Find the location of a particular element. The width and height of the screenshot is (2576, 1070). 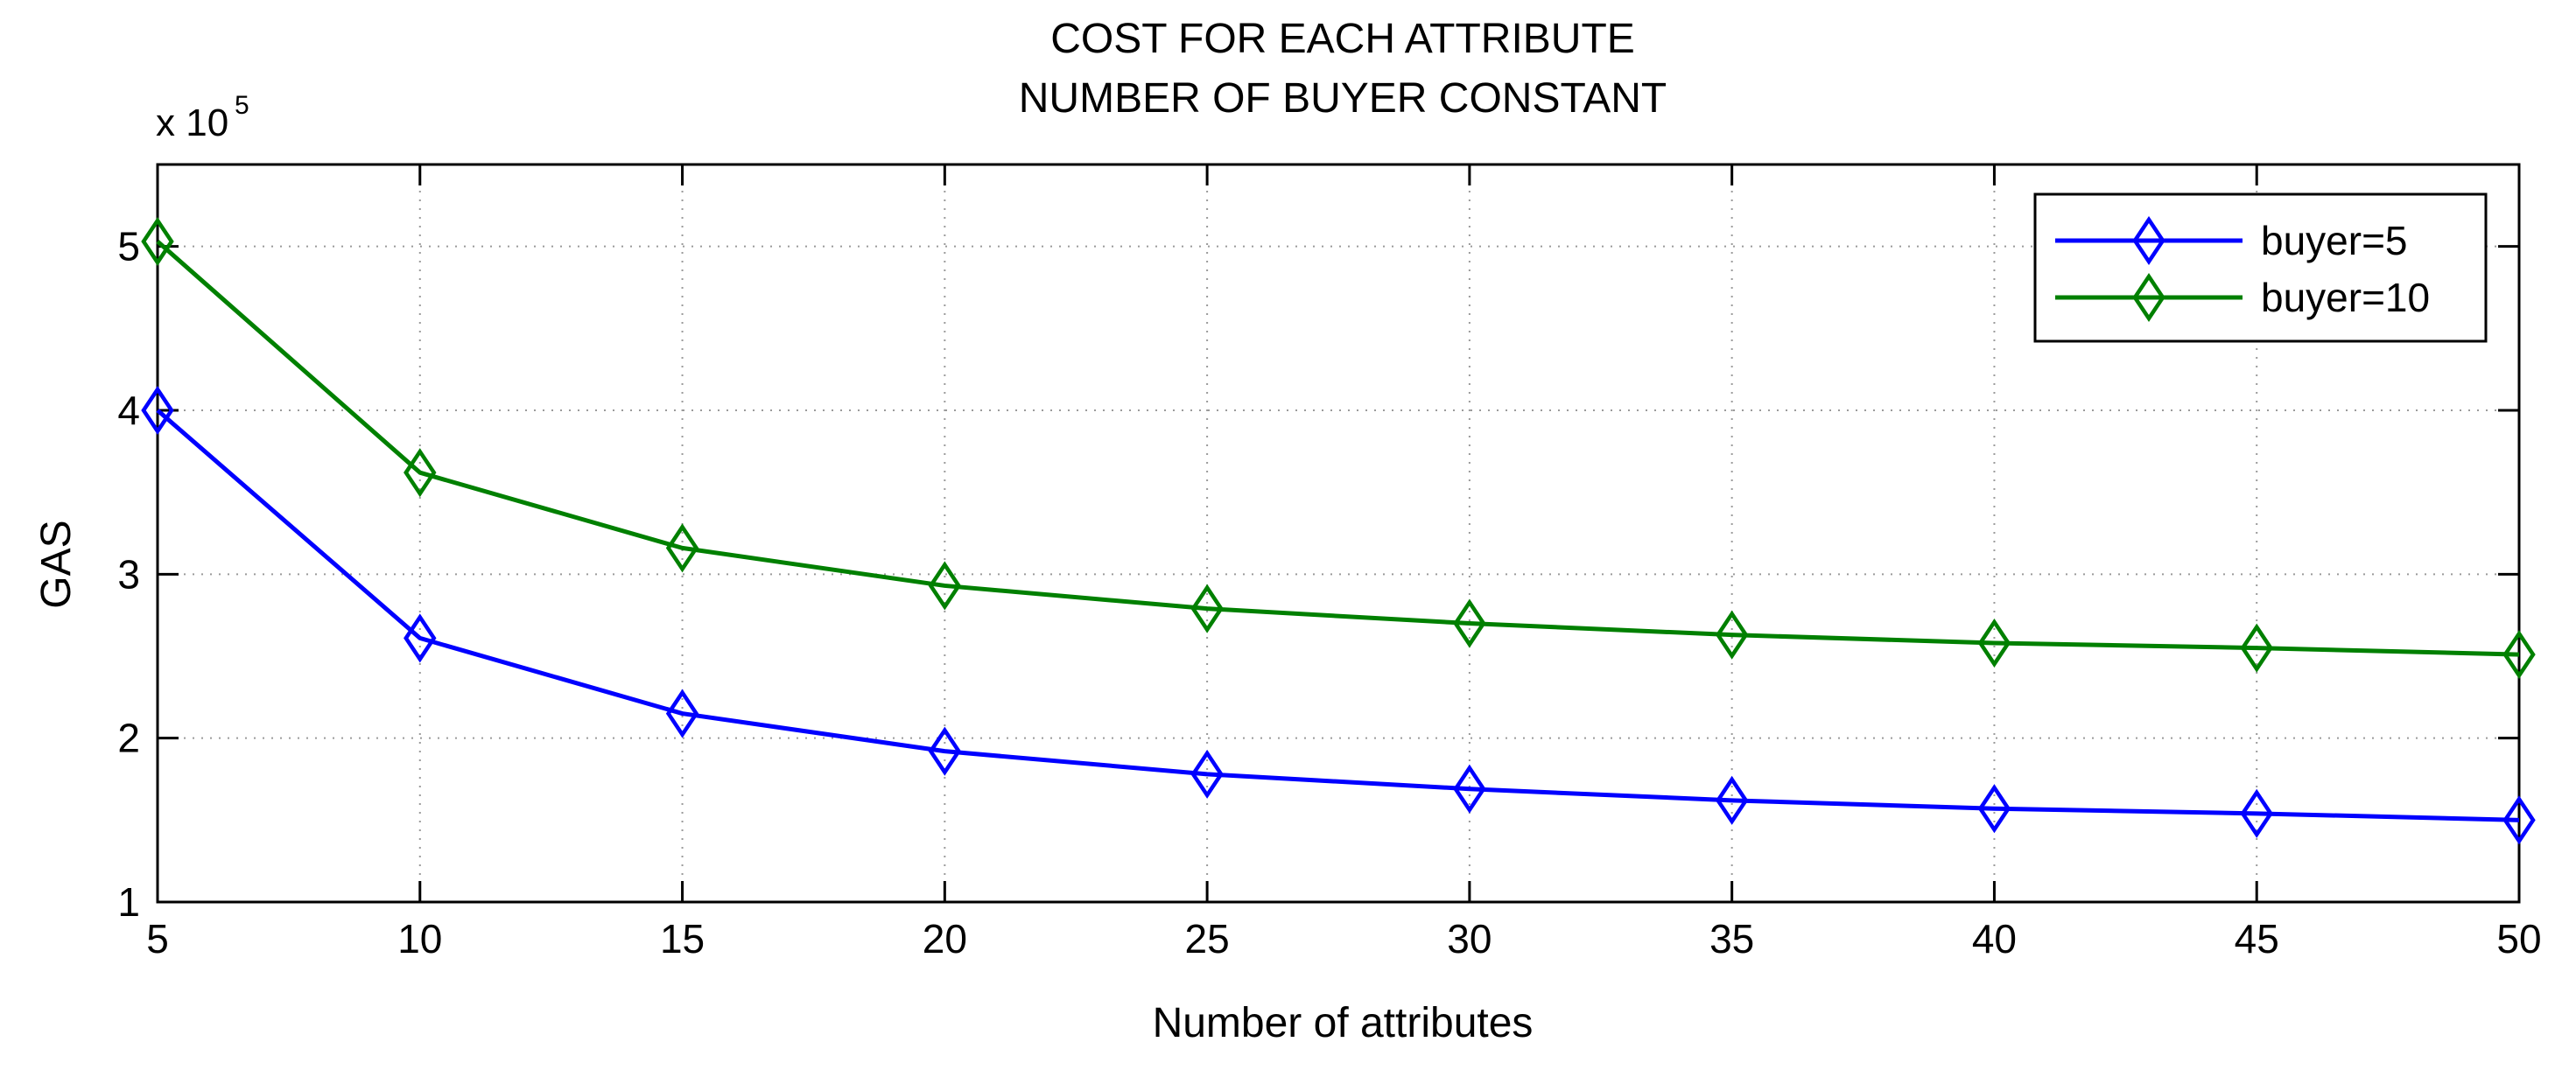

y-tick-label: 2 is located at coordinates (128, 738).